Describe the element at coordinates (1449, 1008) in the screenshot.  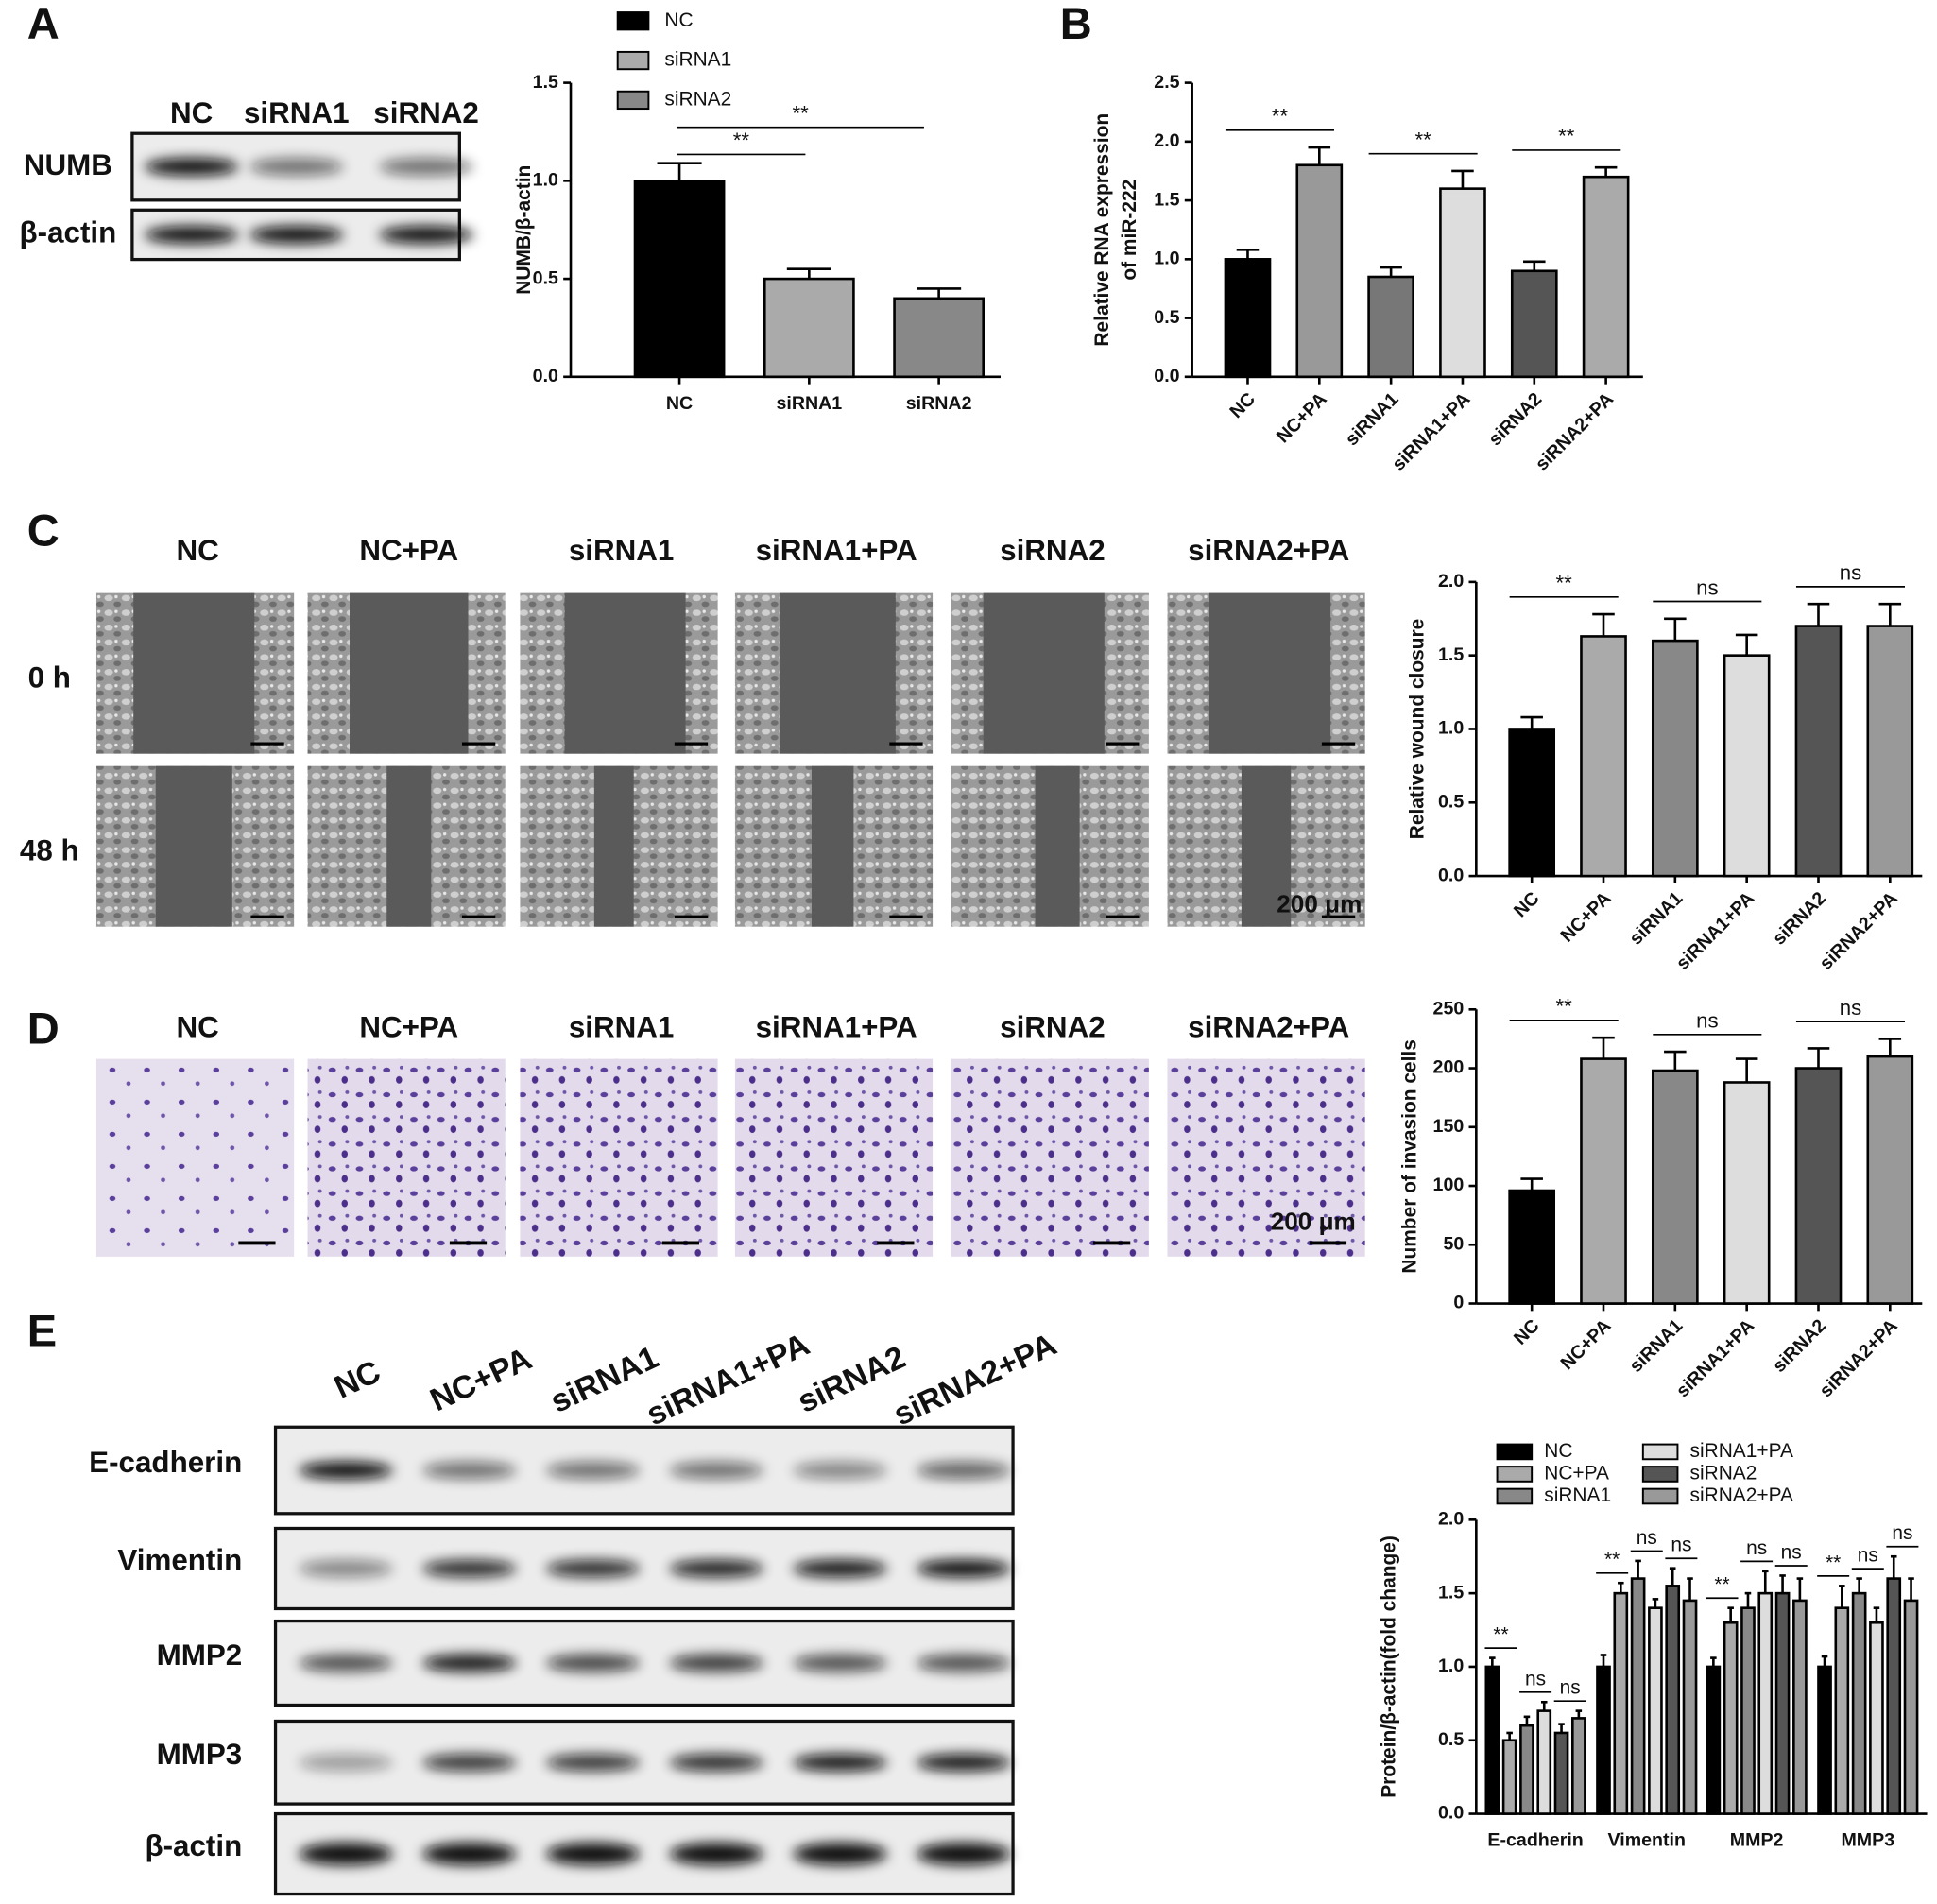
I see `y-tick-label: 250` at that location.